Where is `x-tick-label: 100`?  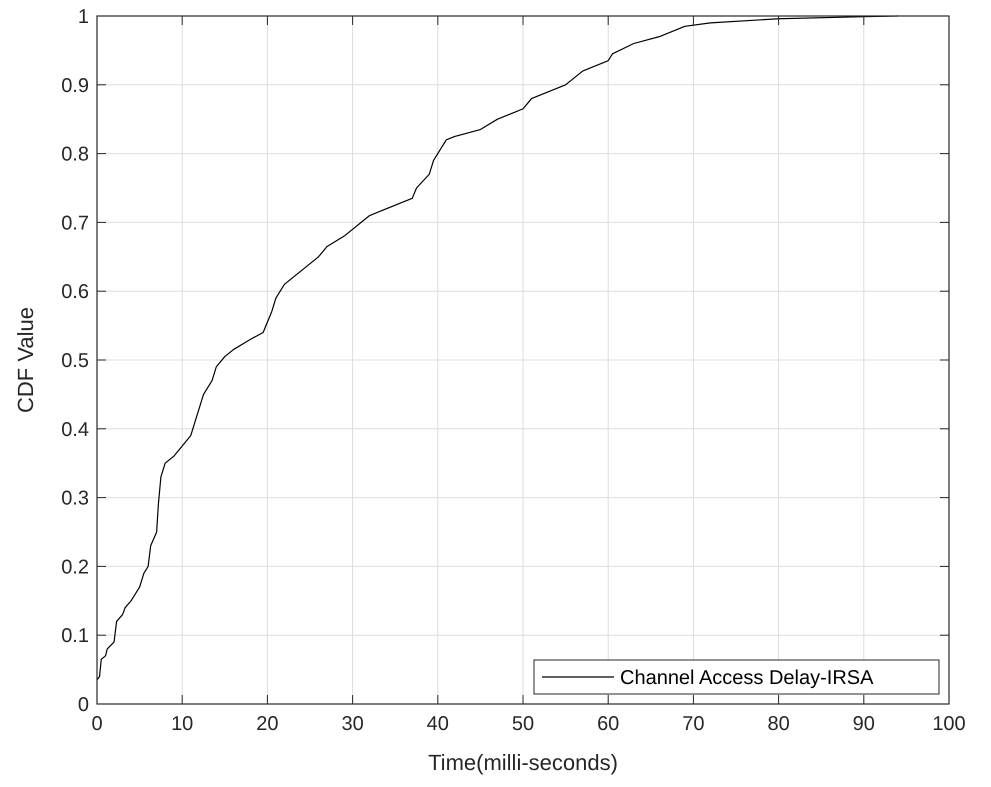 x-tick-label: 100 is located at coordinates (949, 724).